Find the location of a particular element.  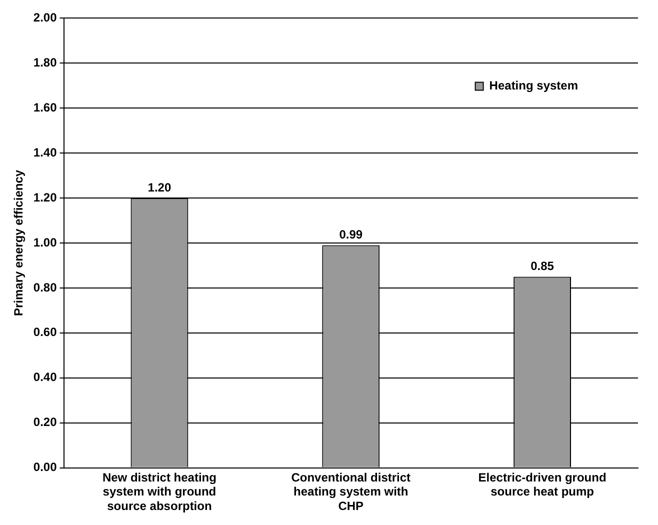

y-tick-label: 1.80 is located at coordinates (45, 62).